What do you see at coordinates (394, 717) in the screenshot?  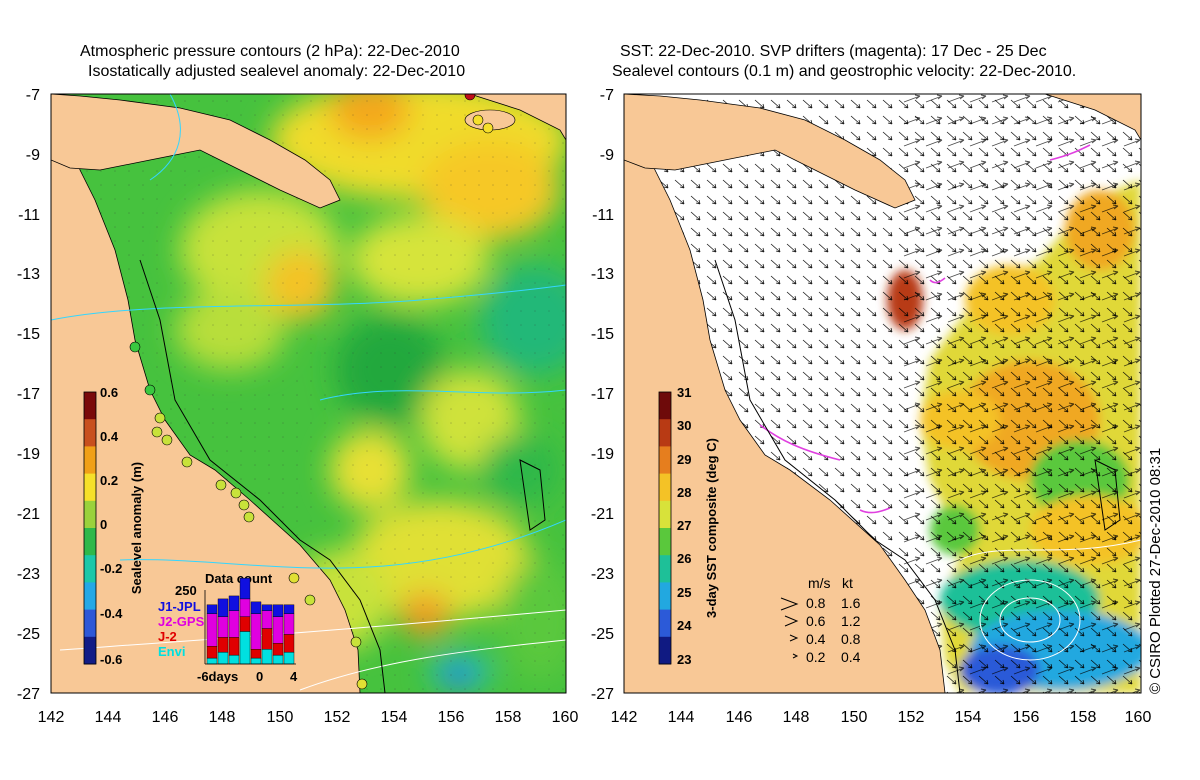 I see `left-xtick-label: 154` at bounding box center [394, 717].